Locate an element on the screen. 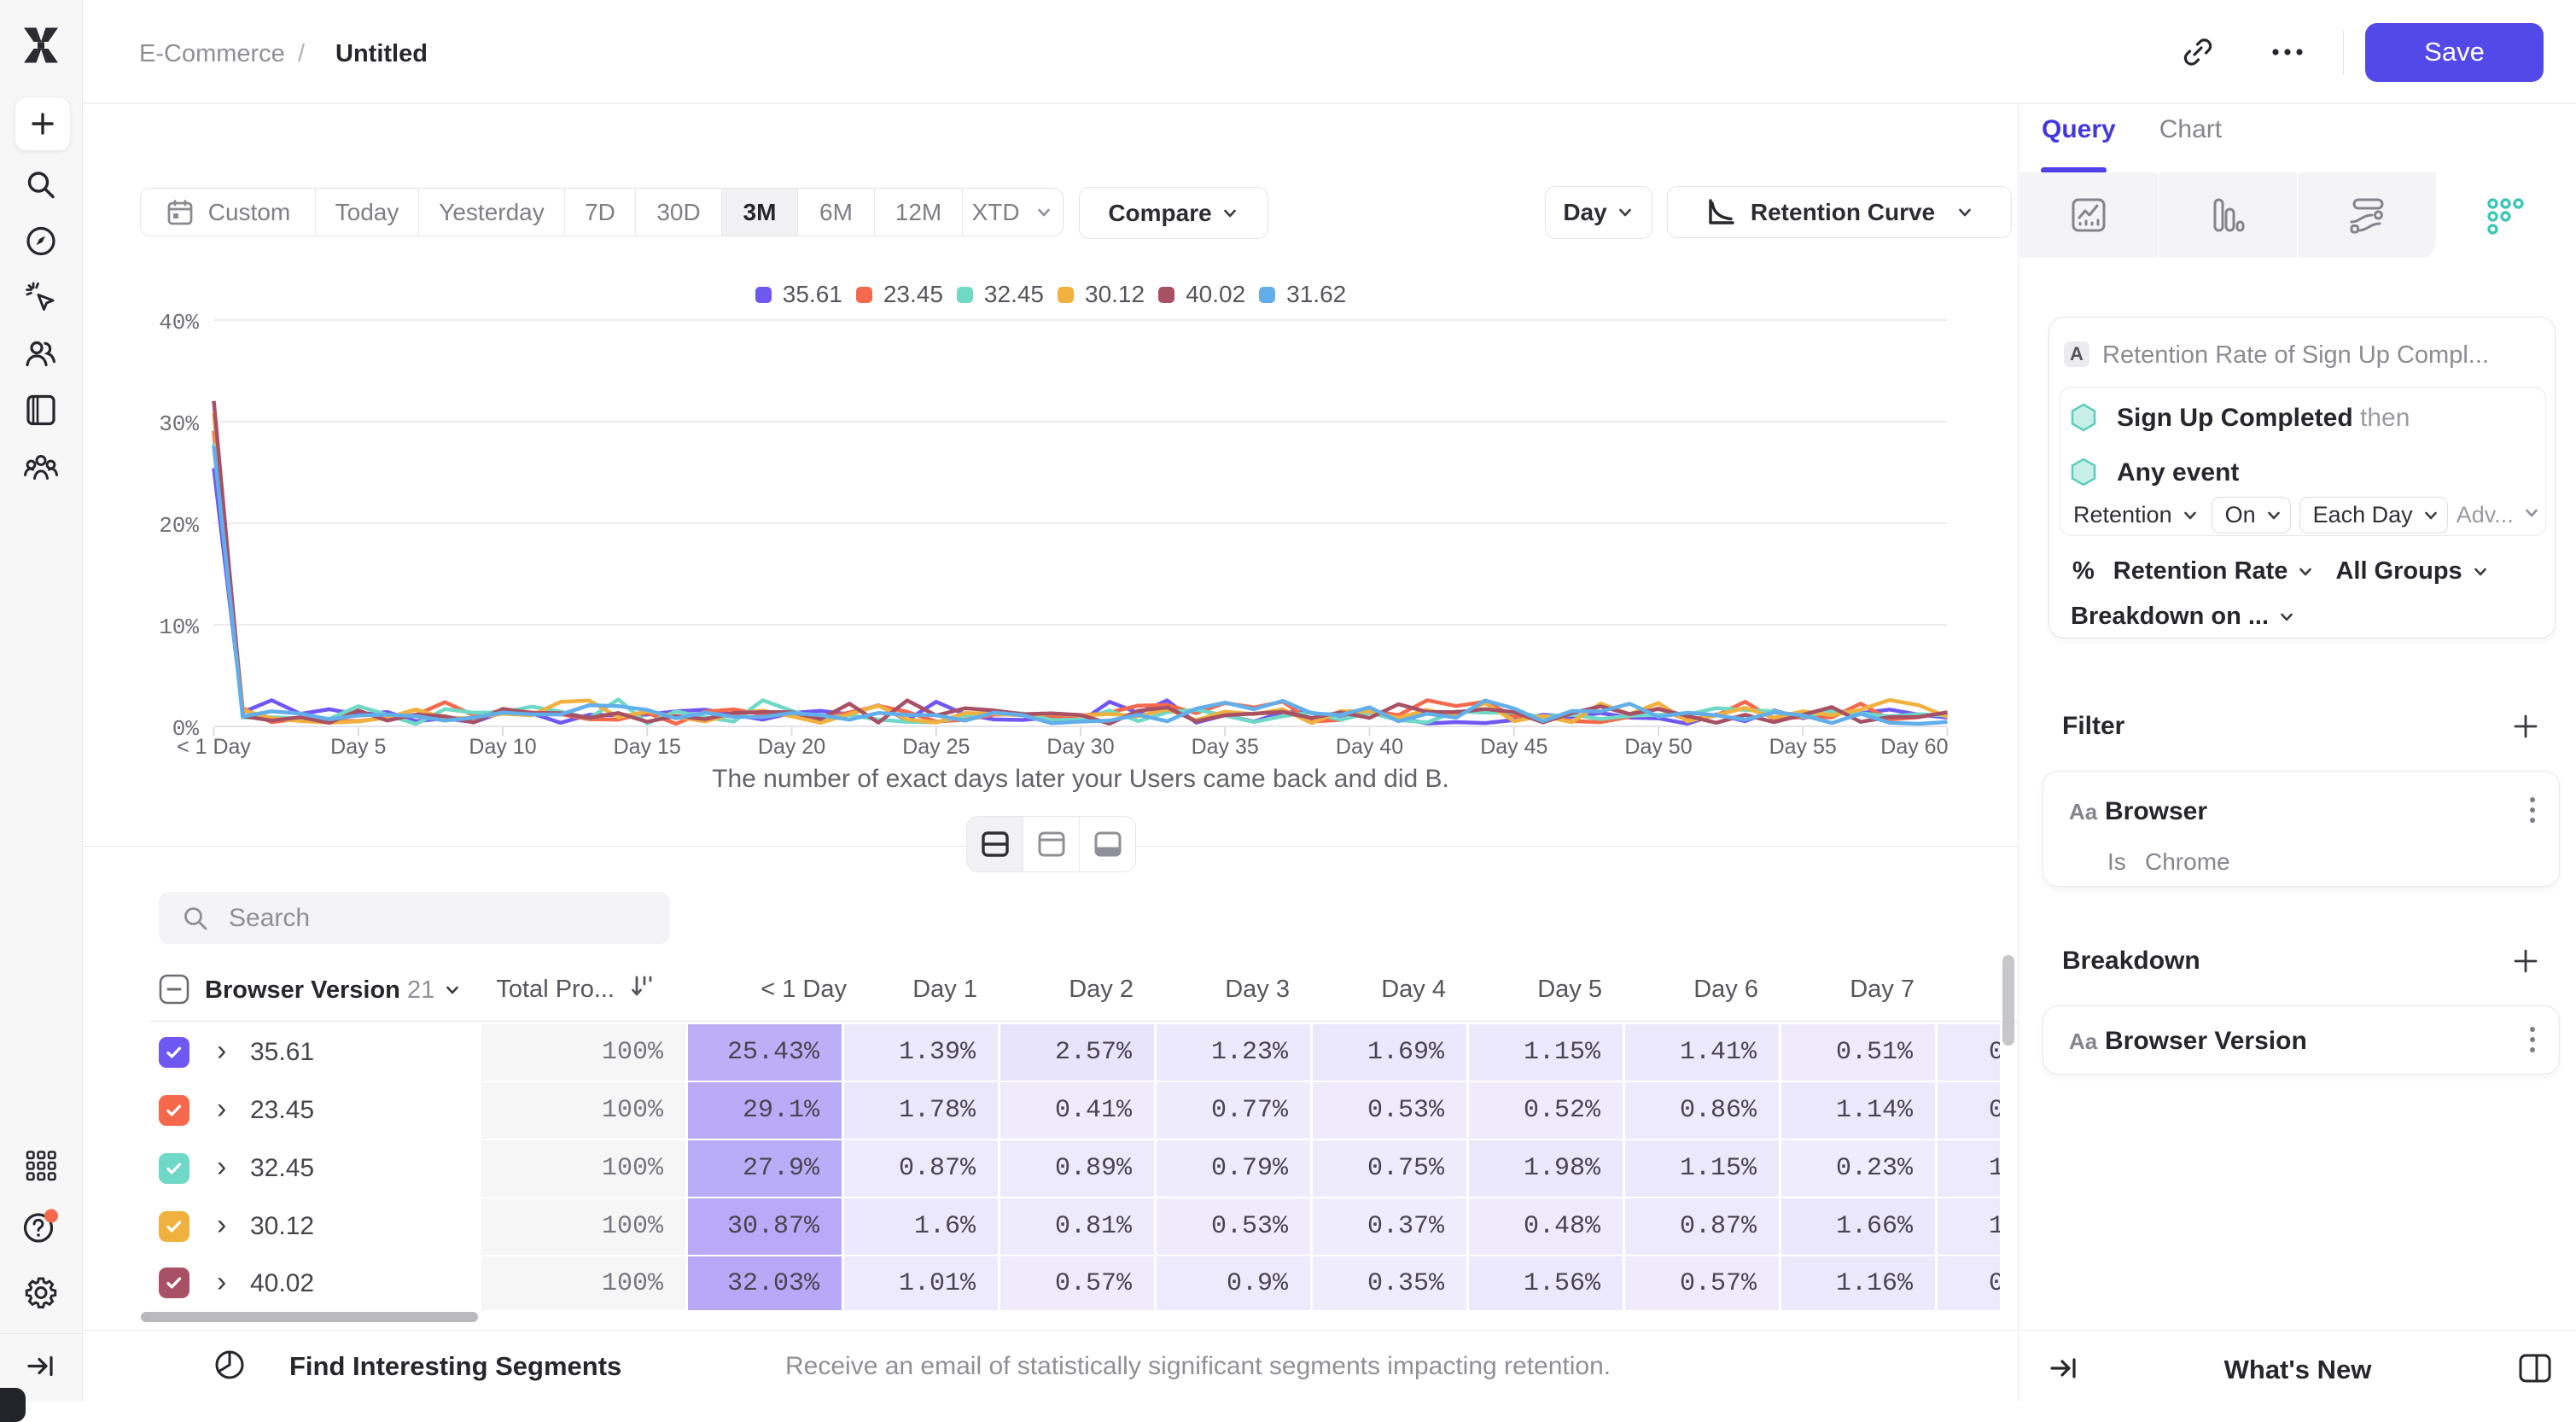 This screenshot has height=1422, width=2576. svg-text: Day 25 is located at coordinates (936, 747).